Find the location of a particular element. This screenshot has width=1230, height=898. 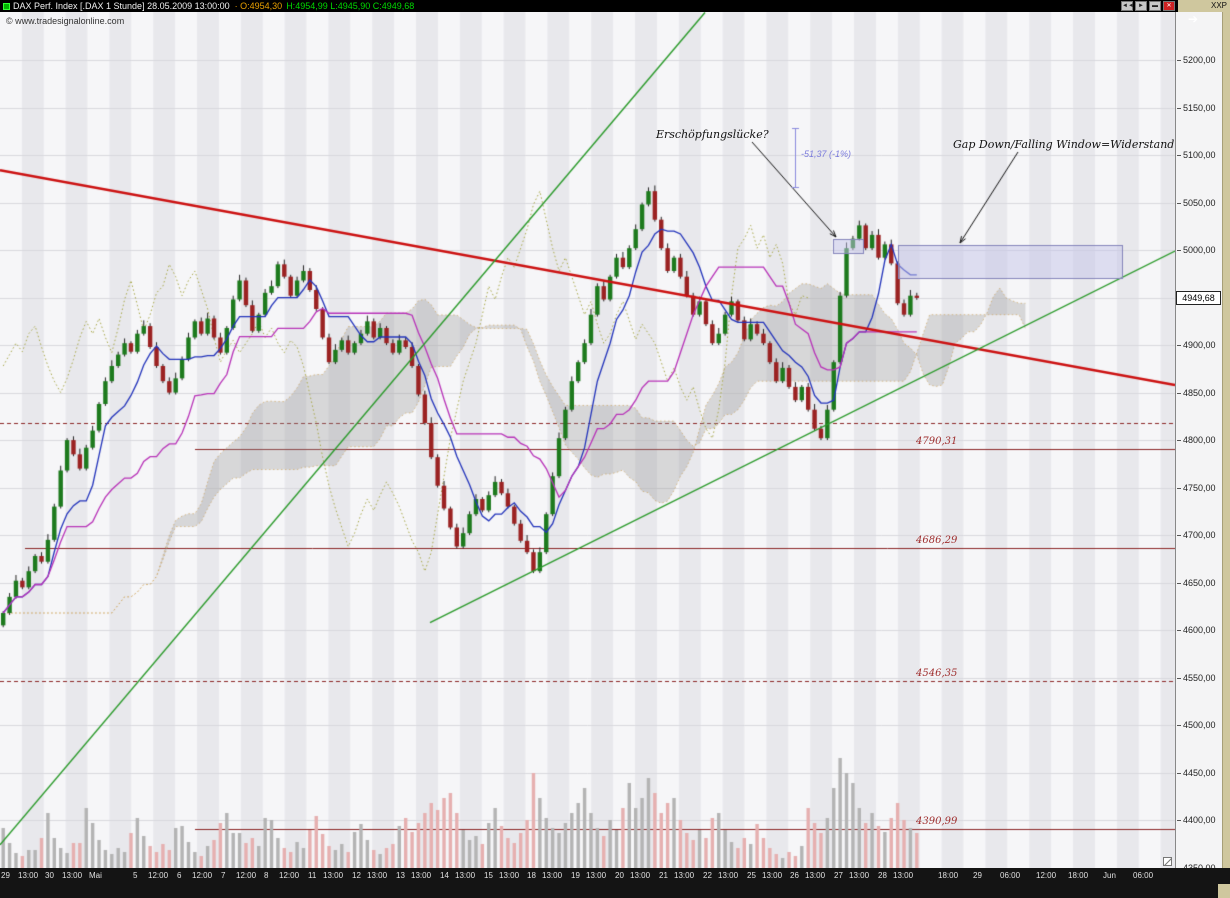

price-tick-label: 4600,00 is located at coordinates (1196, 630).